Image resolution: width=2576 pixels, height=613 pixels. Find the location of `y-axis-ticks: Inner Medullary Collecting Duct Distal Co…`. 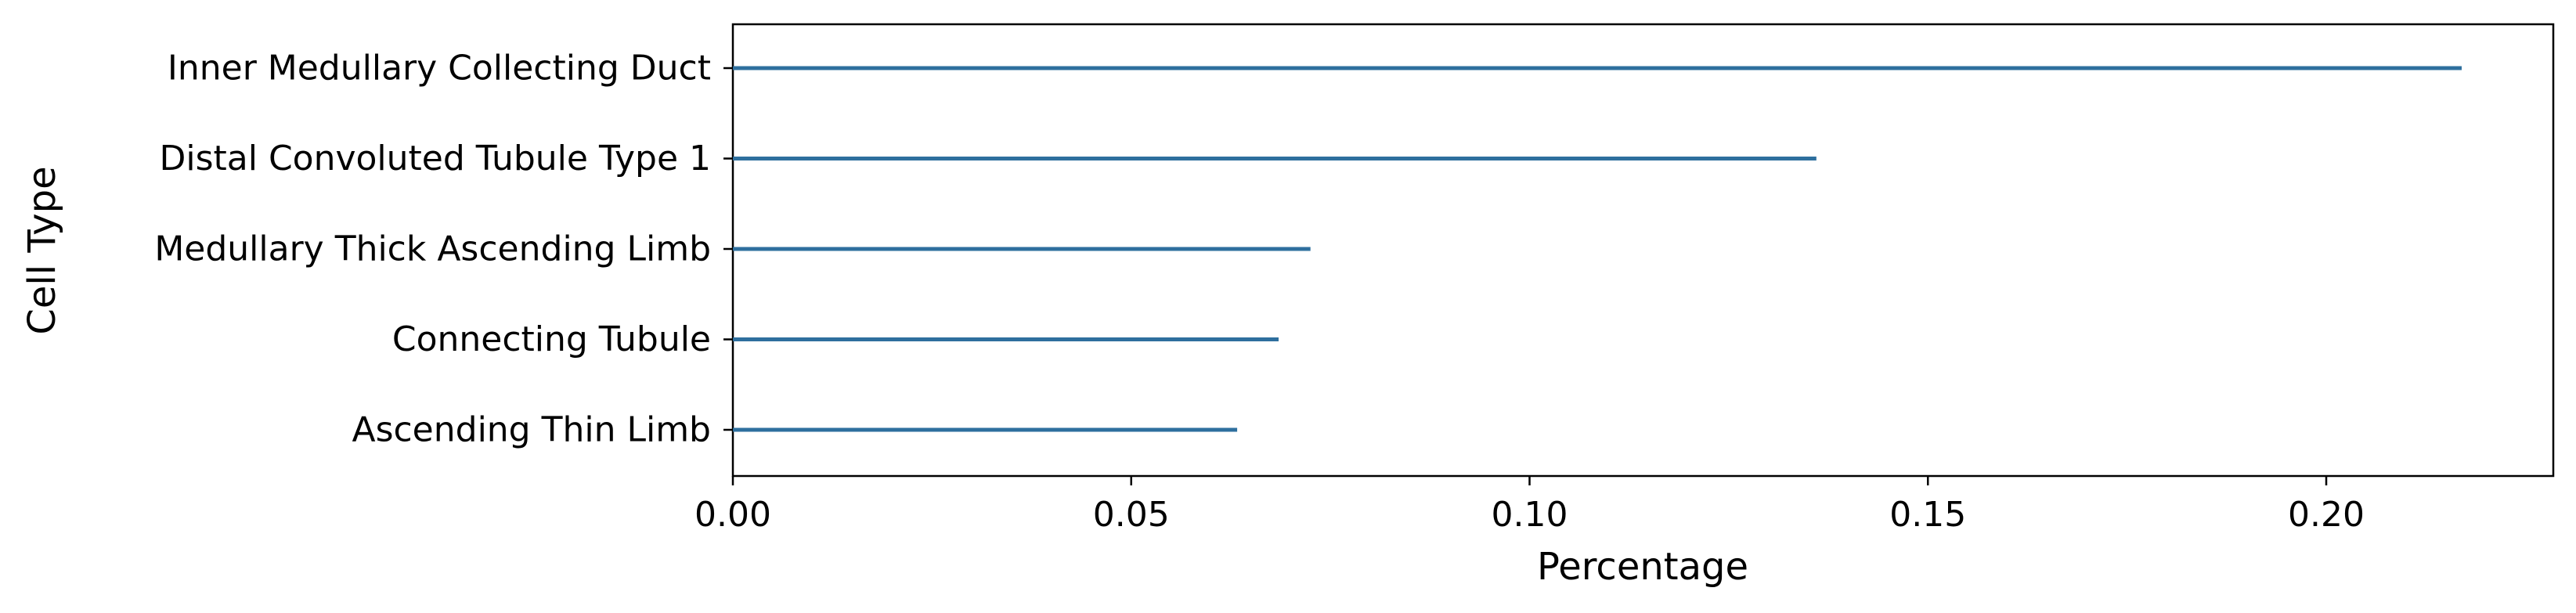

y-axis-ticks: Inner Medullary Collecting Duct Distal Co… is located at coordinates (443, 250).